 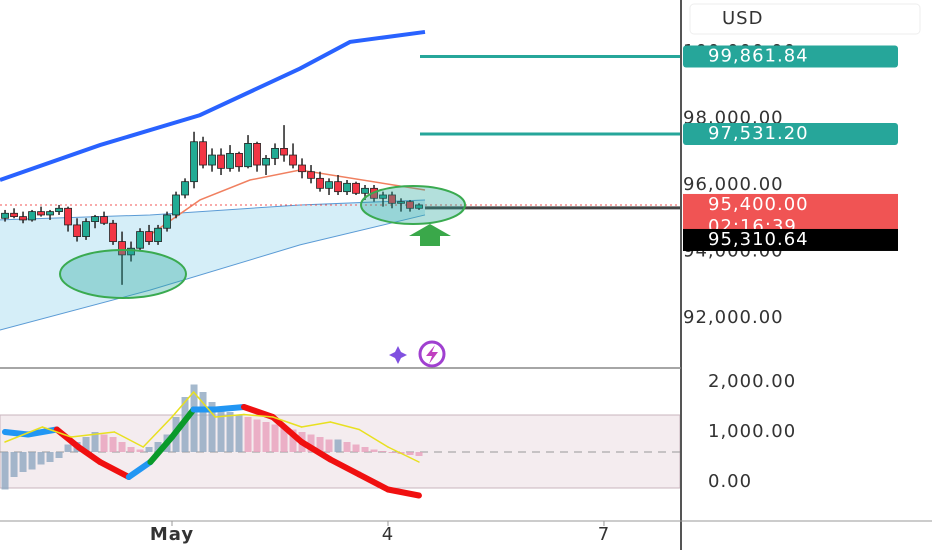 What do you see at coordinates (172, 534) in the screenshot?
I see `x-tick-label: May` at bounding box center [172, 534].